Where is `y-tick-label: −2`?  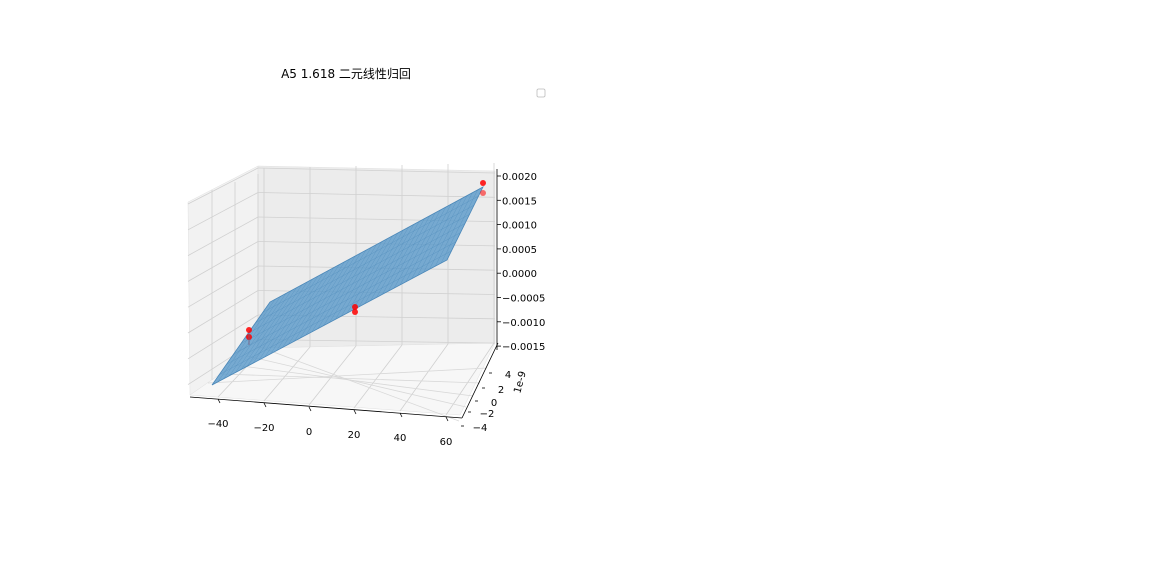
y-tick-label: −2 is located at coordinates (487, 414).